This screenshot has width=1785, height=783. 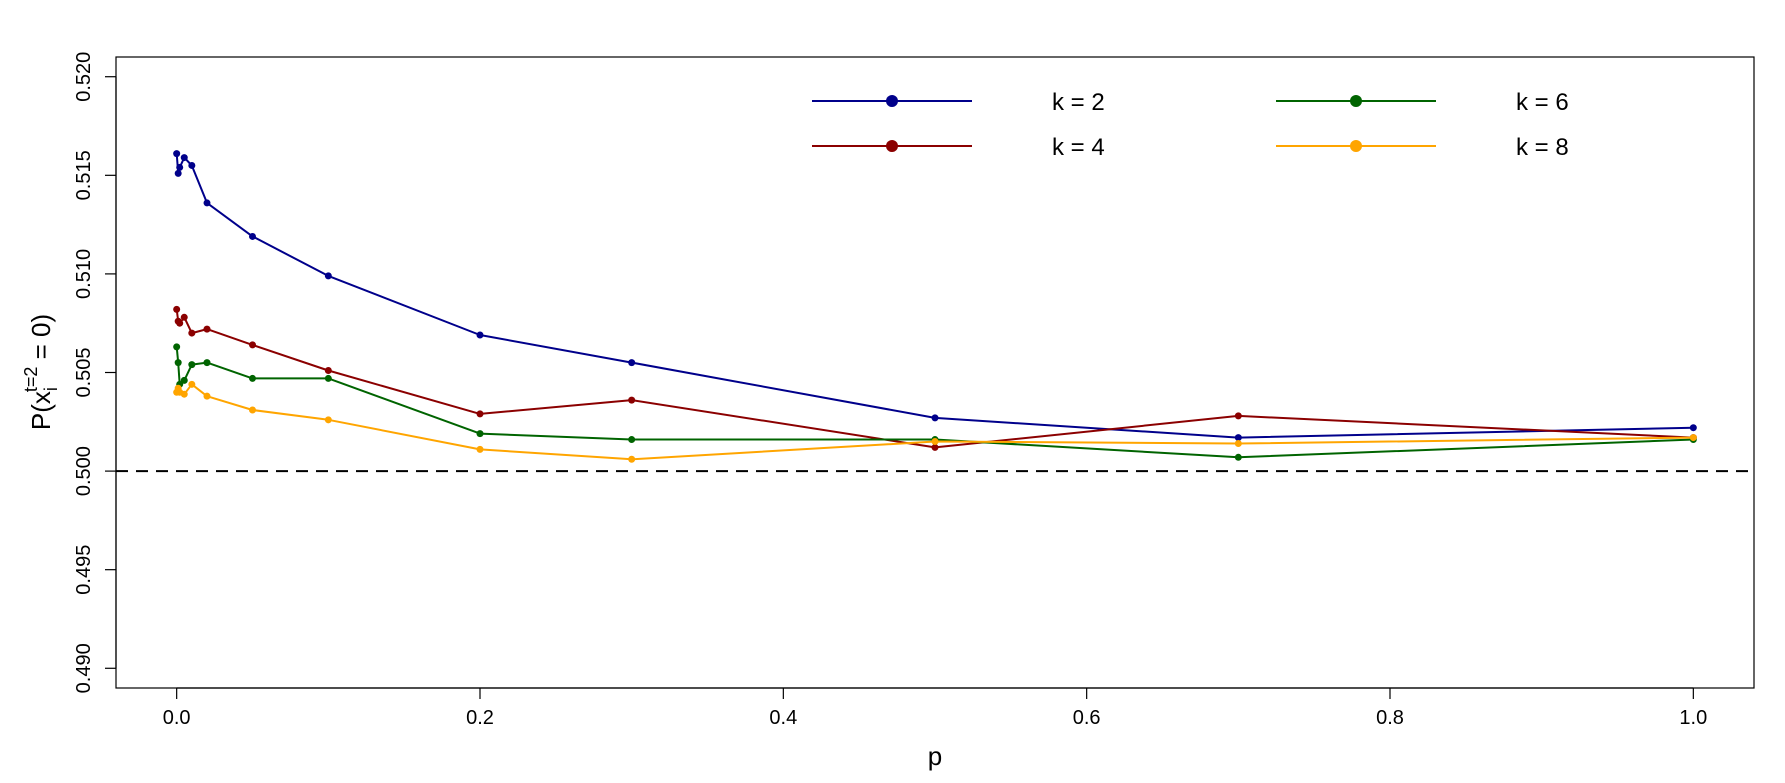 What do you see at coordinates (1422, 147) in the screenshot?
I see `legend-item: k = 8` at bounding box center [1422, 147].